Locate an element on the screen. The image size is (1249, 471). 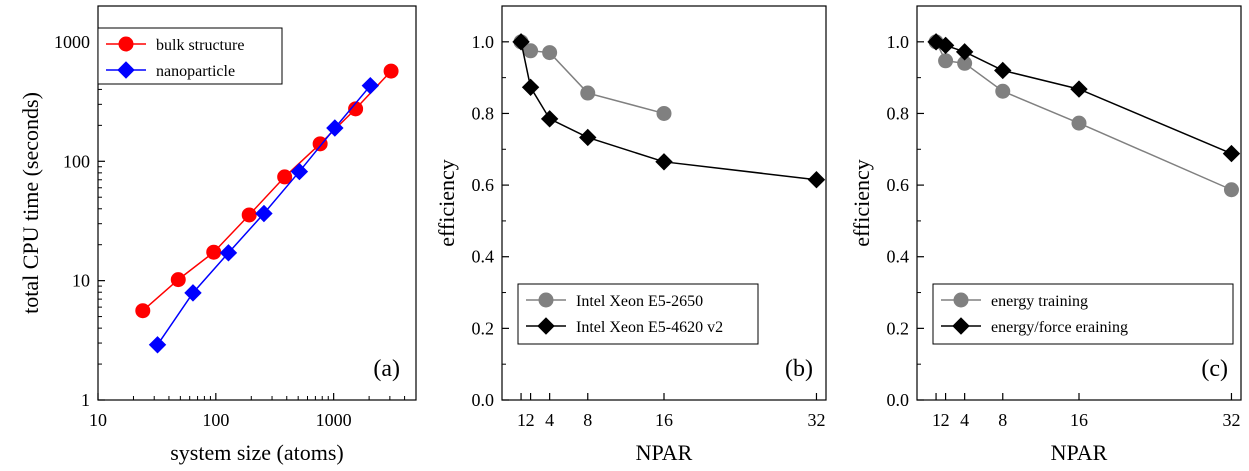
legend-label: bulk structure is located at coordinates (200, 45).